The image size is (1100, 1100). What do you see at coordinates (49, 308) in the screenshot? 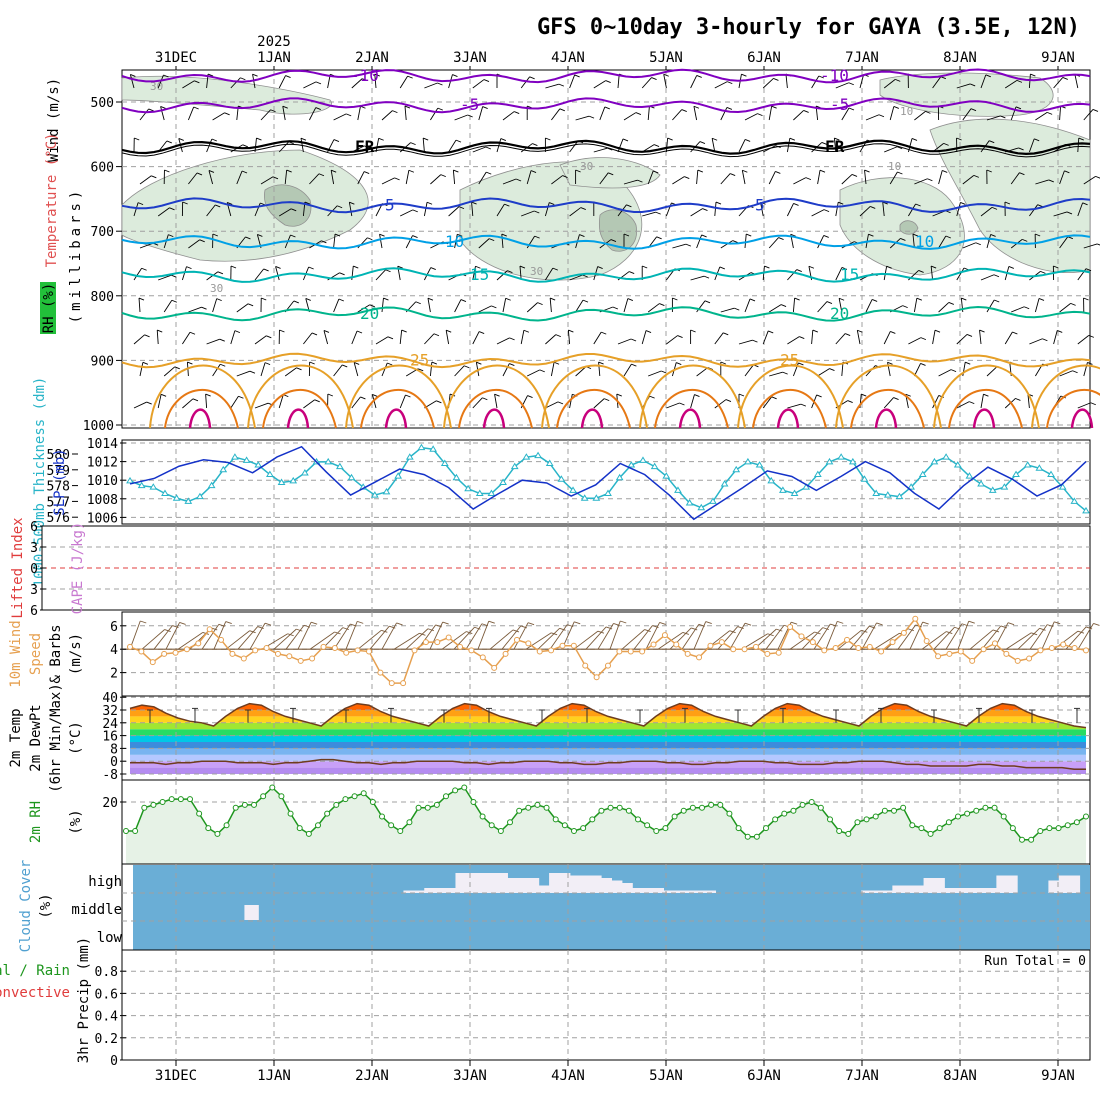
I see `axis-label-rh: RH (%)` at bounding box center [49, 308].